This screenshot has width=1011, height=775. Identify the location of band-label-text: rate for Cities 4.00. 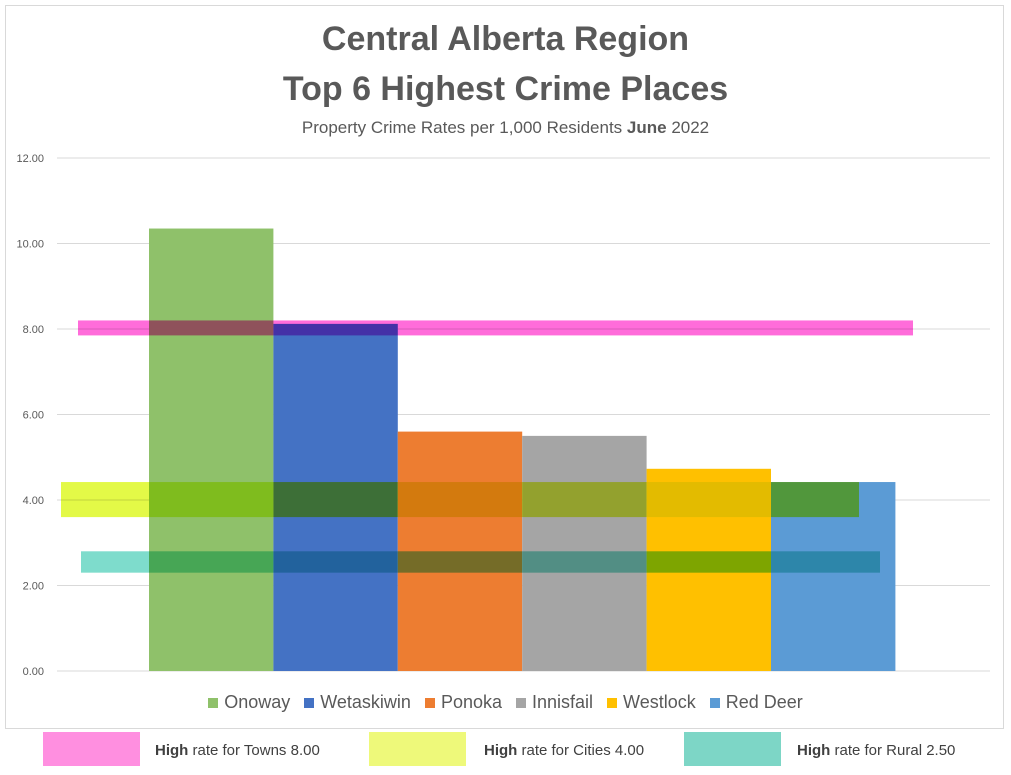
(581, 750).